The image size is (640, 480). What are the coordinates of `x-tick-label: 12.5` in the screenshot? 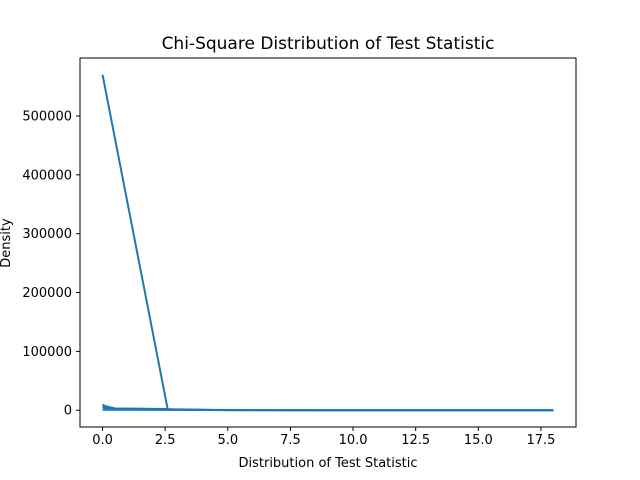 It's located at (415, 440).